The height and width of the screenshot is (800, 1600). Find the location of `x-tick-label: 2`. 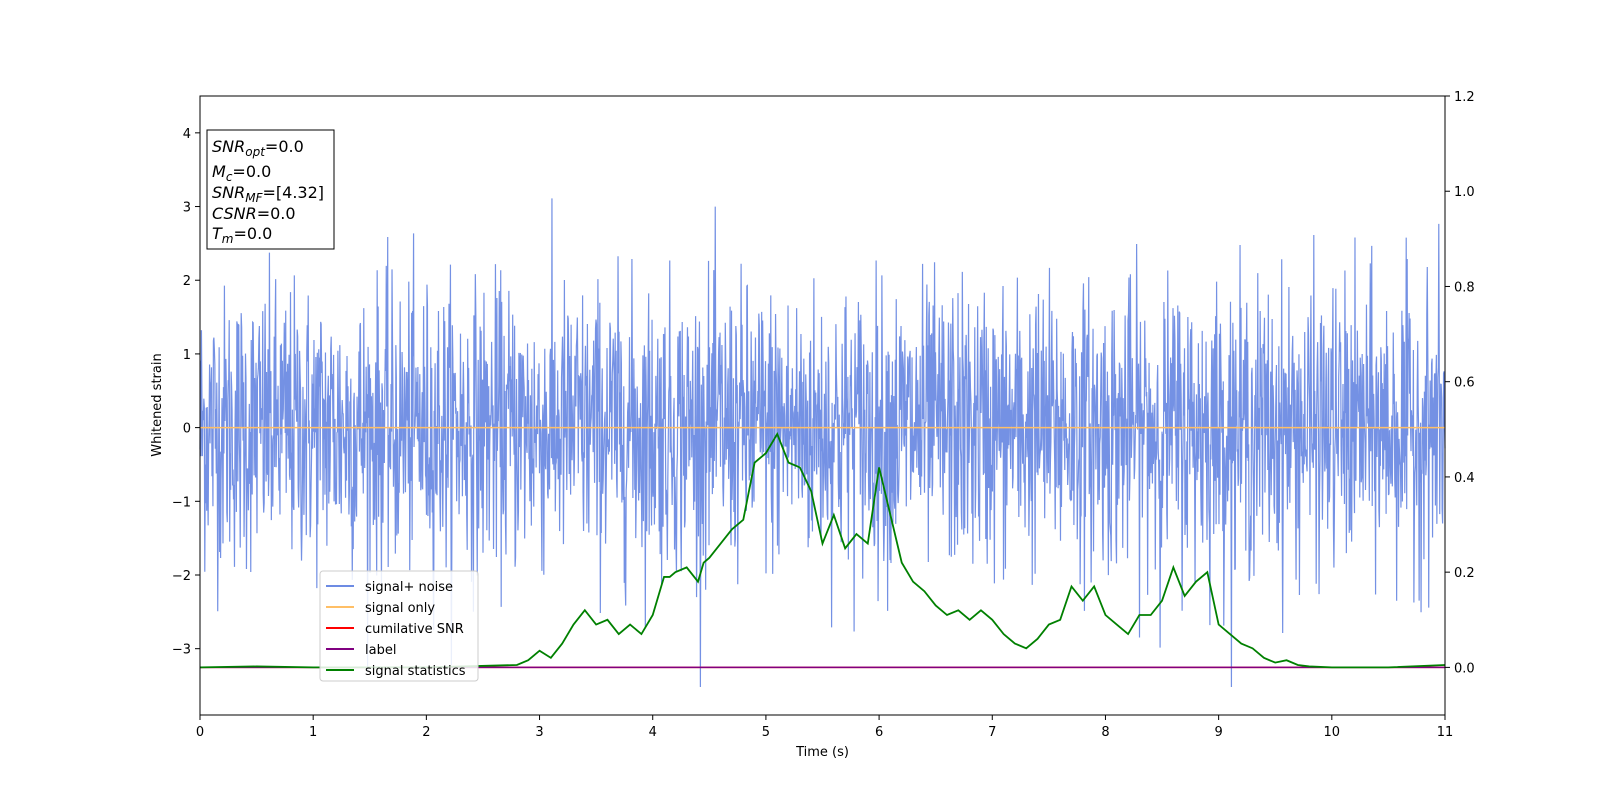

x-tick-label: 2 is located at coordinates (426, 732).